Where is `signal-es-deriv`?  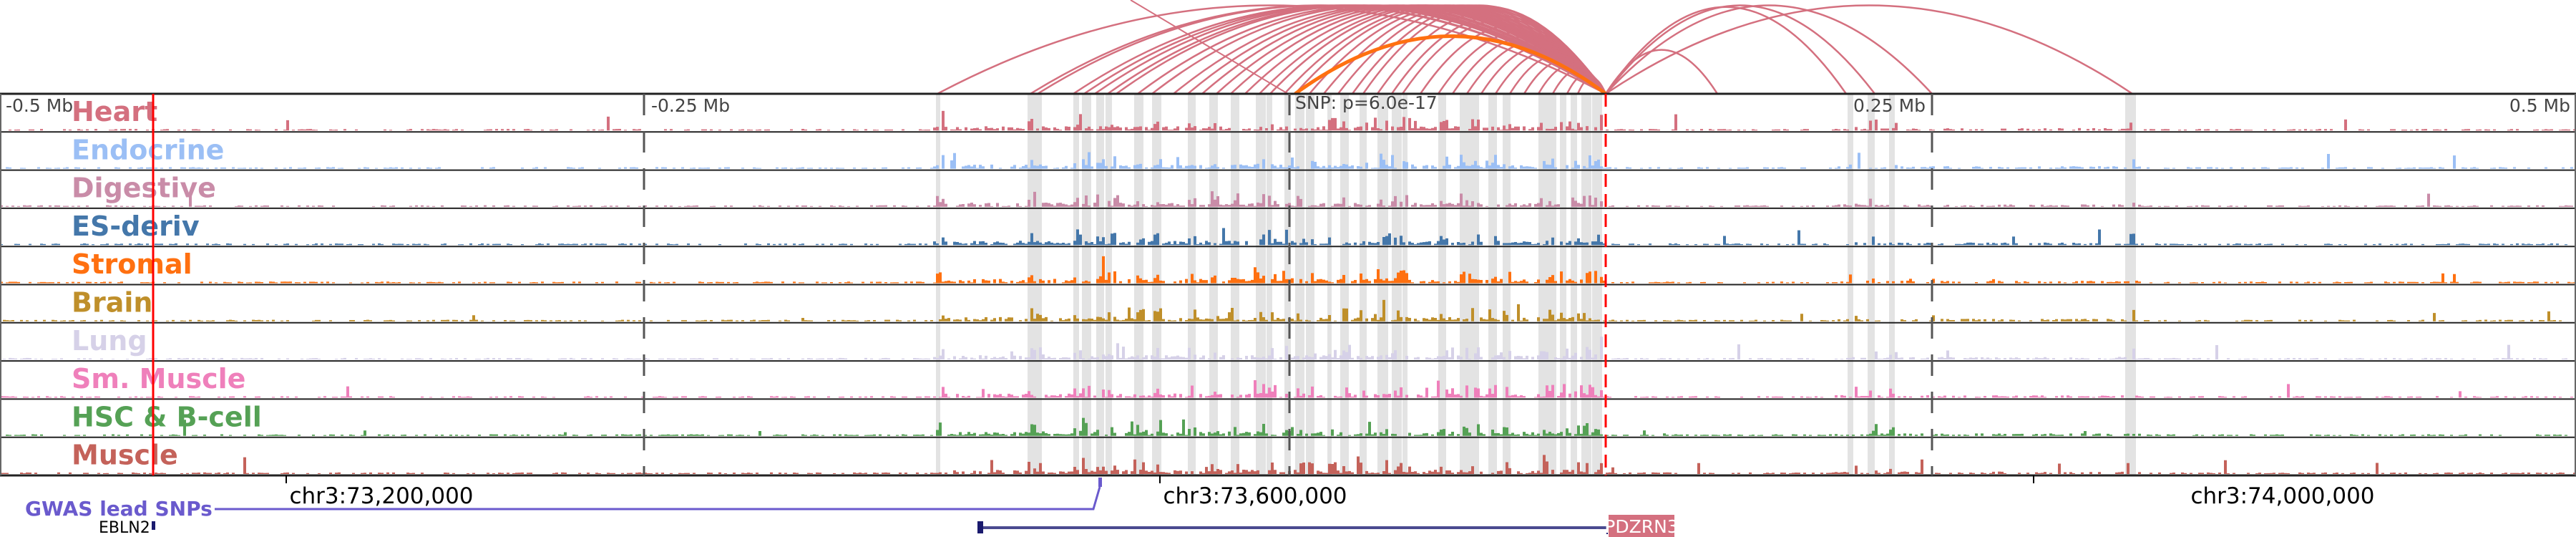 signal-es-deriv is located at coordinates (1283, 237).